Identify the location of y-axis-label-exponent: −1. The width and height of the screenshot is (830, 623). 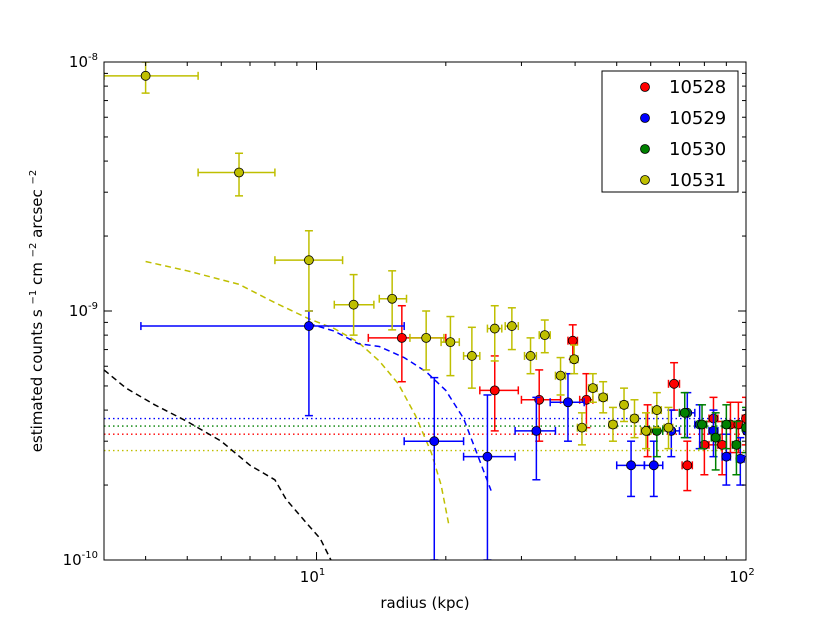
(33, 297).